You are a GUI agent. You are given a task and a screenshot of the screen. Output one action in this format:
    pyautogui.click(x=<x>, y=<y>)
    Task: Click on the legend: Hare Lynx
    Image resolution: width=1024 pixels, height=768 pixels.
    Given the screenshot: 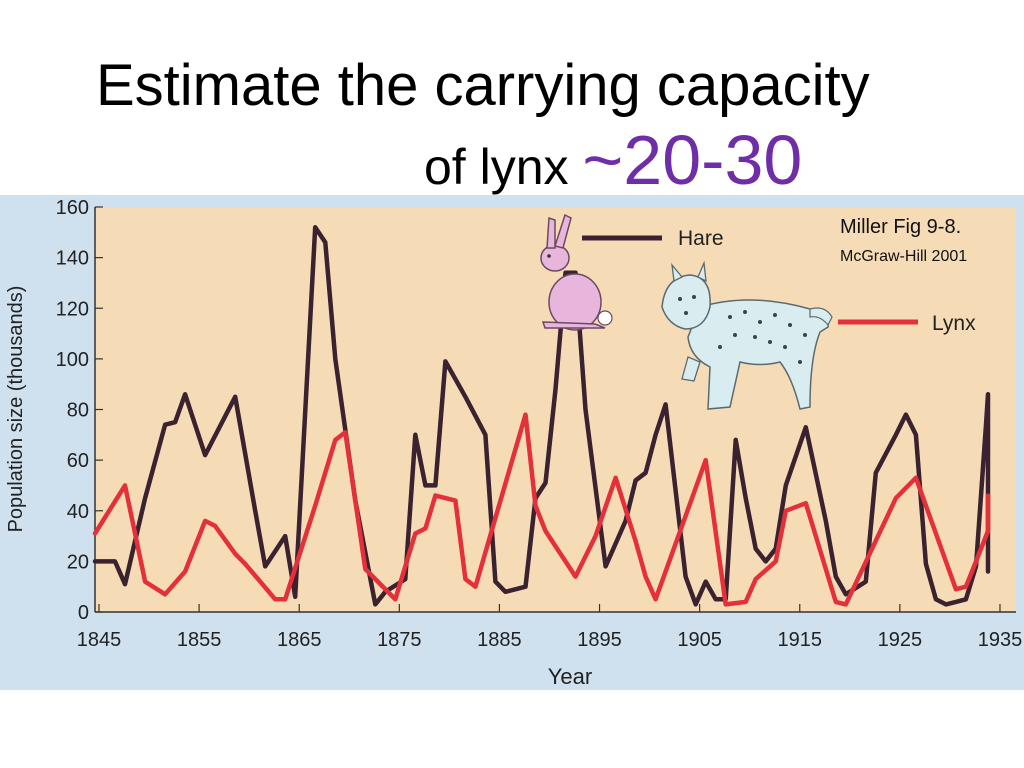 What is the action you would take?
    pyautogui.click(x=779, y=281)
    